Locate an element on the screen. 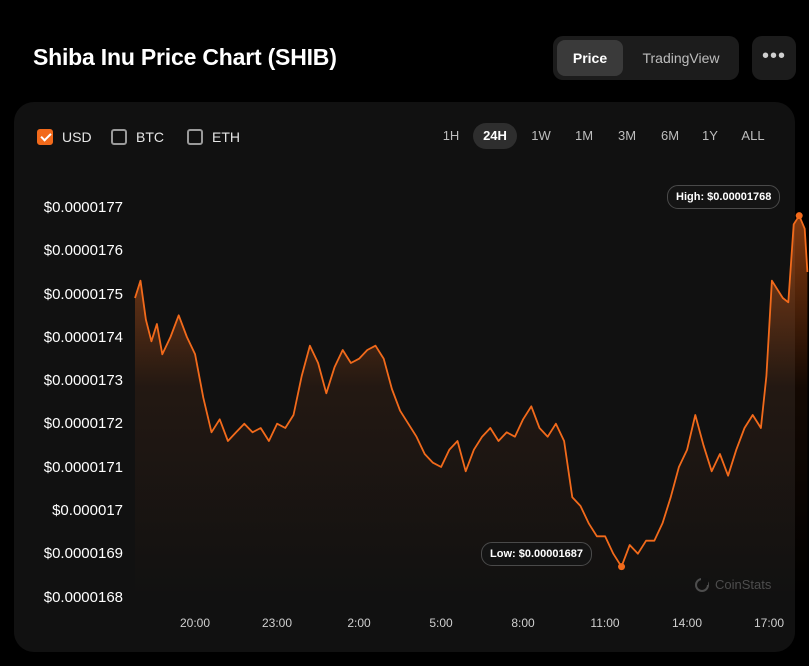 The width and height of the screenshot is (809, 666). more-options-button: ••• is located at coordinates (774, 58).